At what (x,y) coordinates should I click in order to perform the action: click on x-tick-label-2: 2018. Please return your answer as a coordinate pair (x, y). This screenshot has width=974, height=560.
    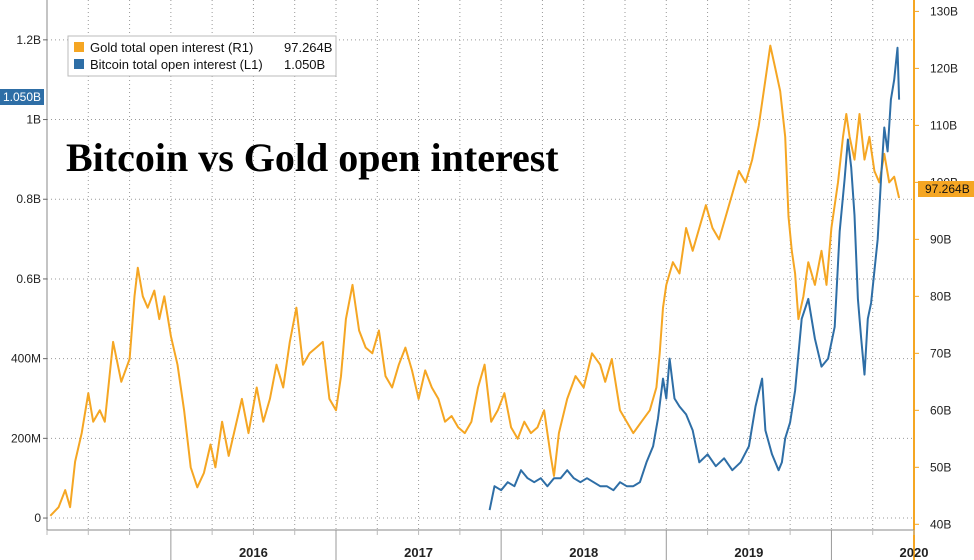
    Looking at the image, I should click on (583, 552).